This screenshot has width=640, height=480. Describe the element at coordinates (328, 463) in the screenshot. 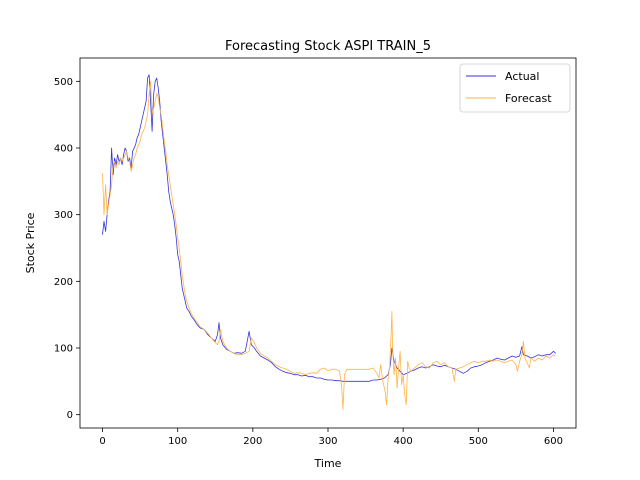

I see `x-axis-label: Time` at that location.